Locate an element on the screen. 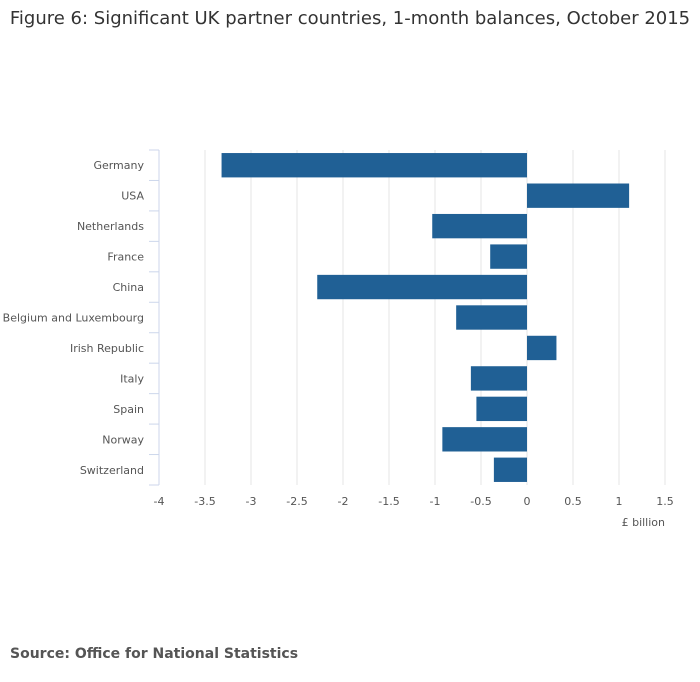  bar-italy is located at coordinates (498, 378).